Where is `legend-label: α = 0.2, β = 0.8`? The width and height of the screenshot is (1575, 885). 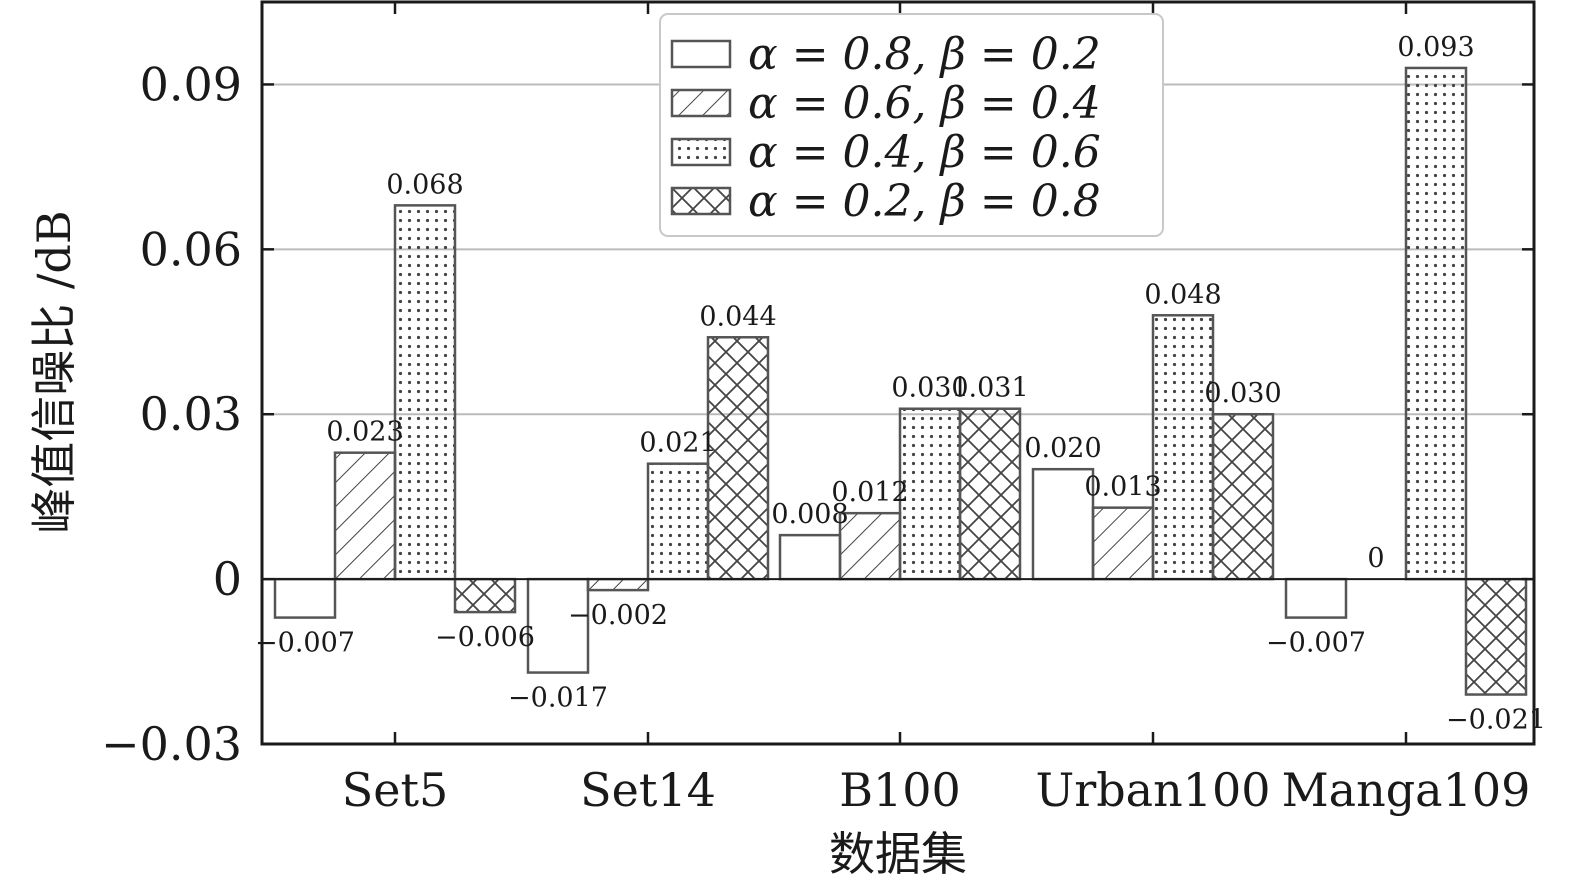 legend-label: α = 0.2, β = 0.8 is located at coordinates (924, 201).